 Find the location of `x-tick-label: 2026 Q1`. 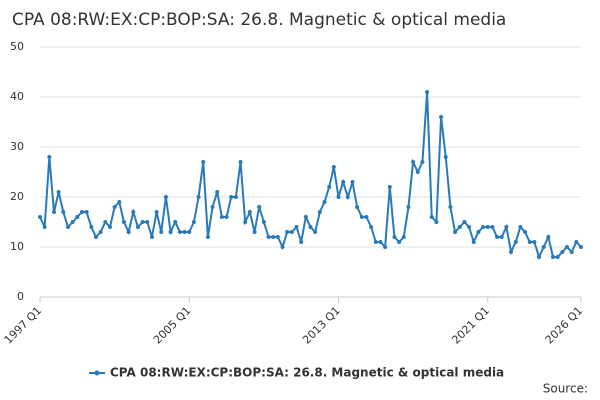

x-tick-label: 2026 Q1 is located at coordinates (564, 325).